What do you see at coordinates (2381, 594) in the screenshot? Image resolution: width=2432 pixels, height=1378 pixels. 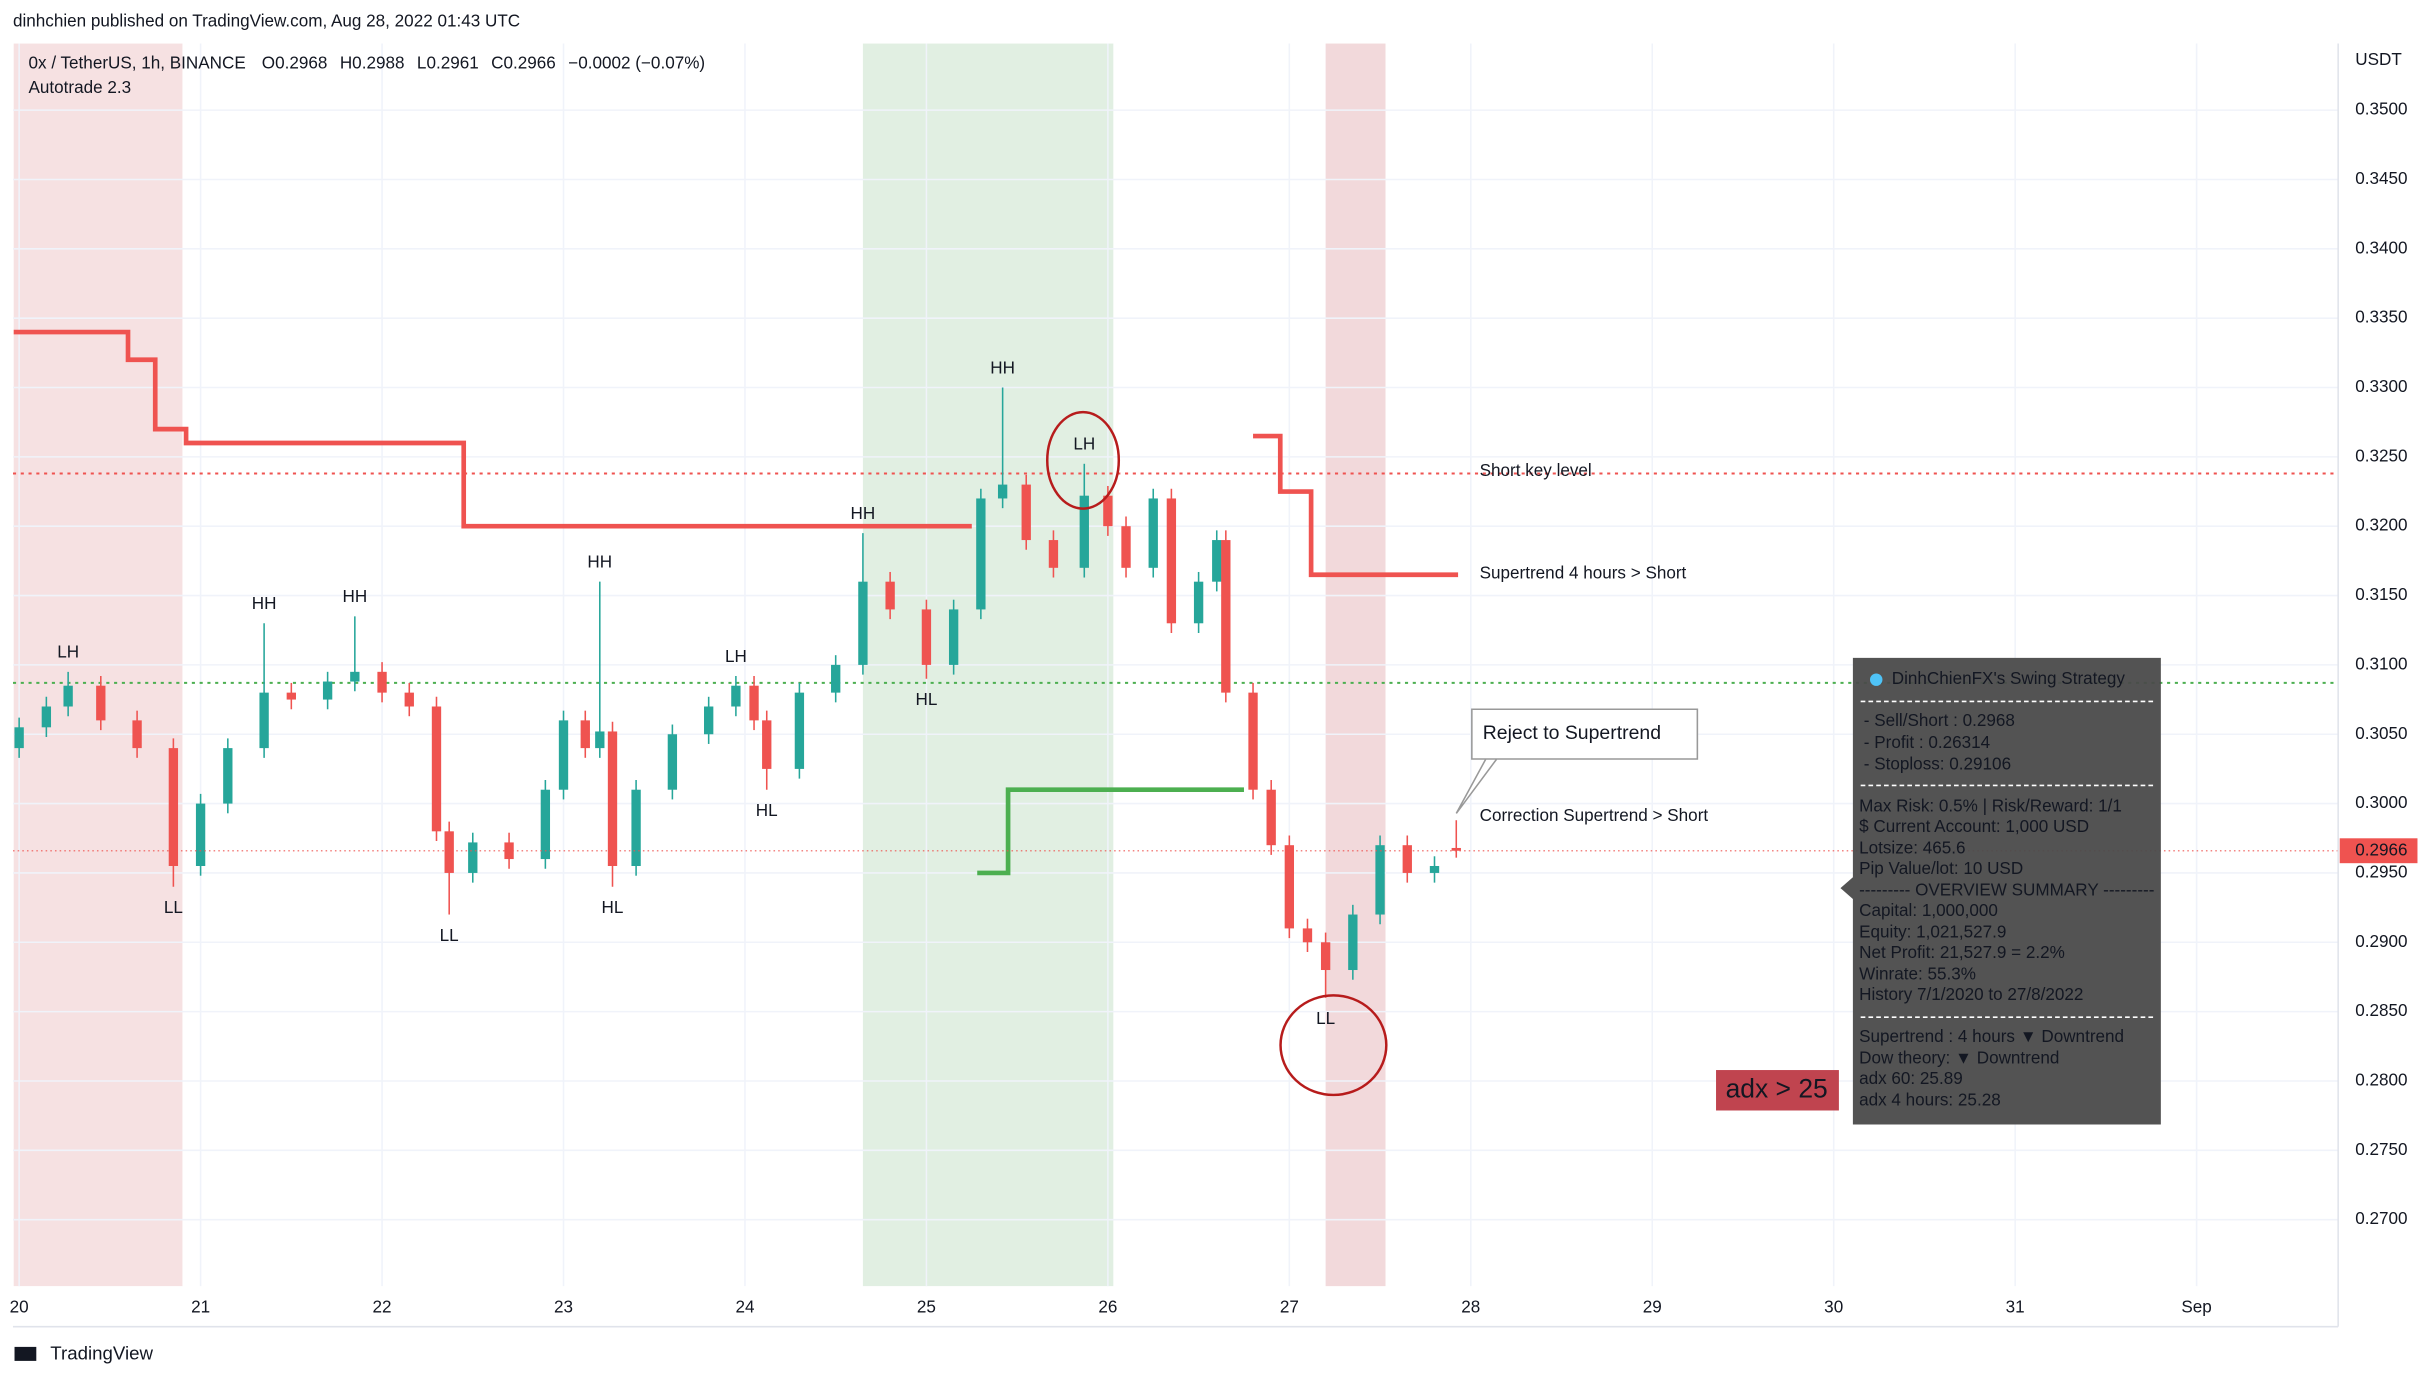 I see `y-tick-label: 0.3150` at bounding box center [2381, 594].